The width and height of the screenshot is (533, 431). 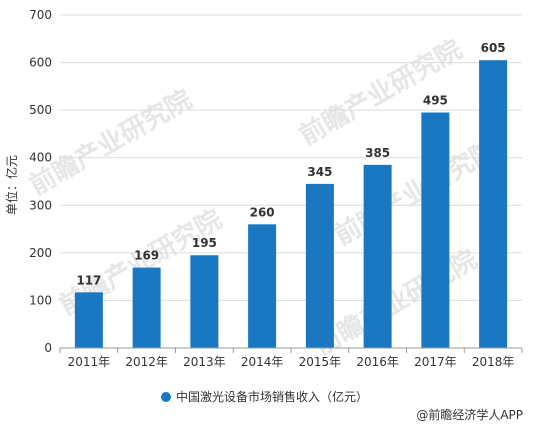 I want to click on x-tick-label: 2016年, so click(x=377, y=362).